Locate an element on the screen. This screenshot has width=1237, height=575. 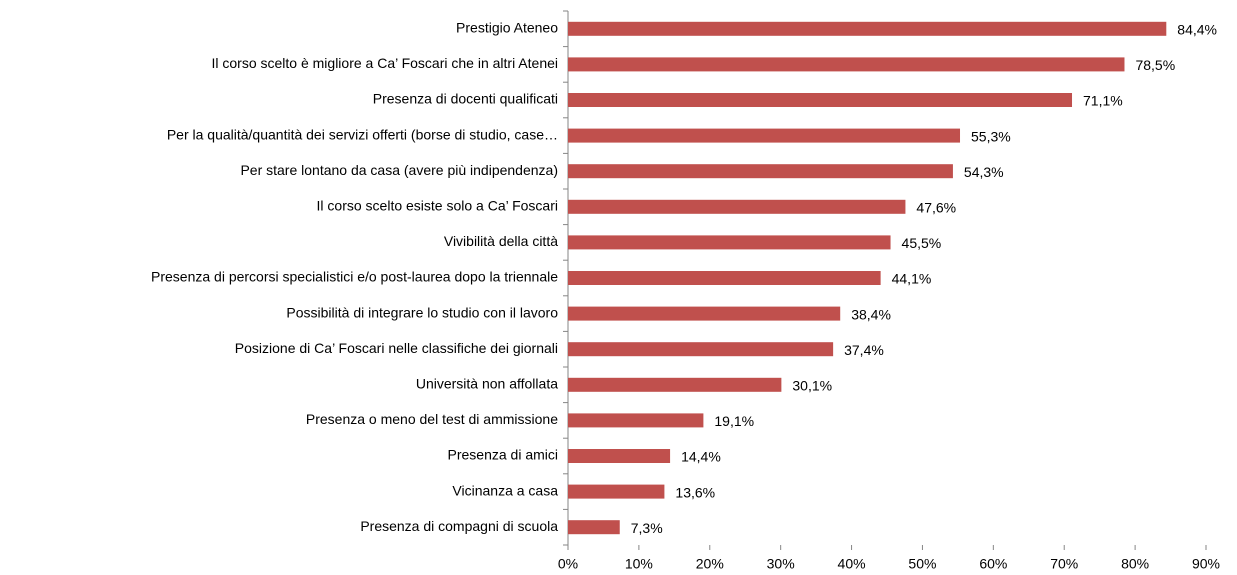
y-tick-label: Presenza o meno del test di ammissione is located at coordinates (432, 419).